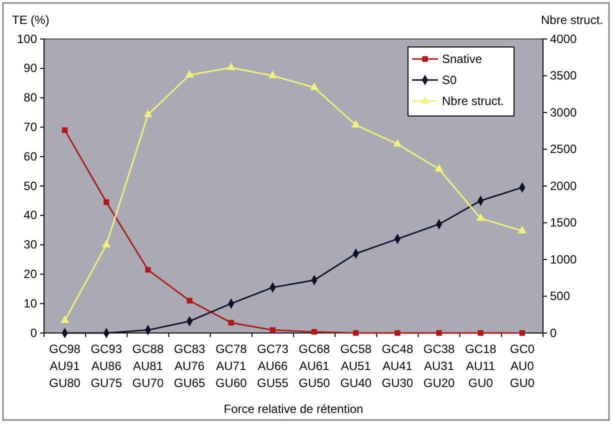 The image size is (613, 424). Describe the element at coordinates (480, 366) in the screenshot. I see `x-tick-label: GC18 AU11 GU0` at that location.